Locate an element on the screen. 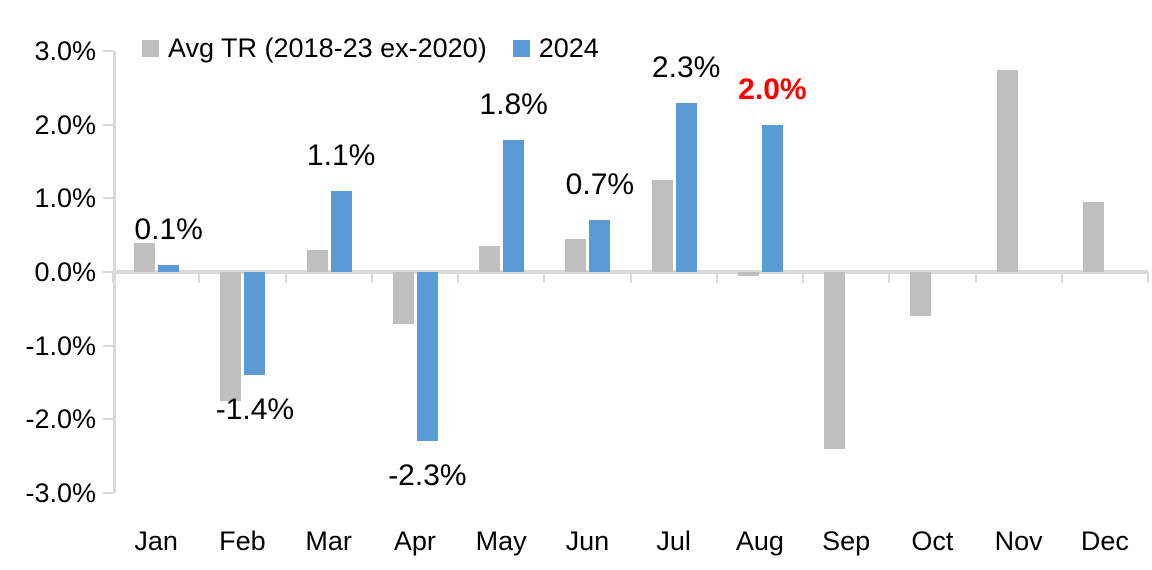 This screenshot has height=570, width=1152. y-tick-label--1-0-: -1.0% is located at coordinates (60, 345).